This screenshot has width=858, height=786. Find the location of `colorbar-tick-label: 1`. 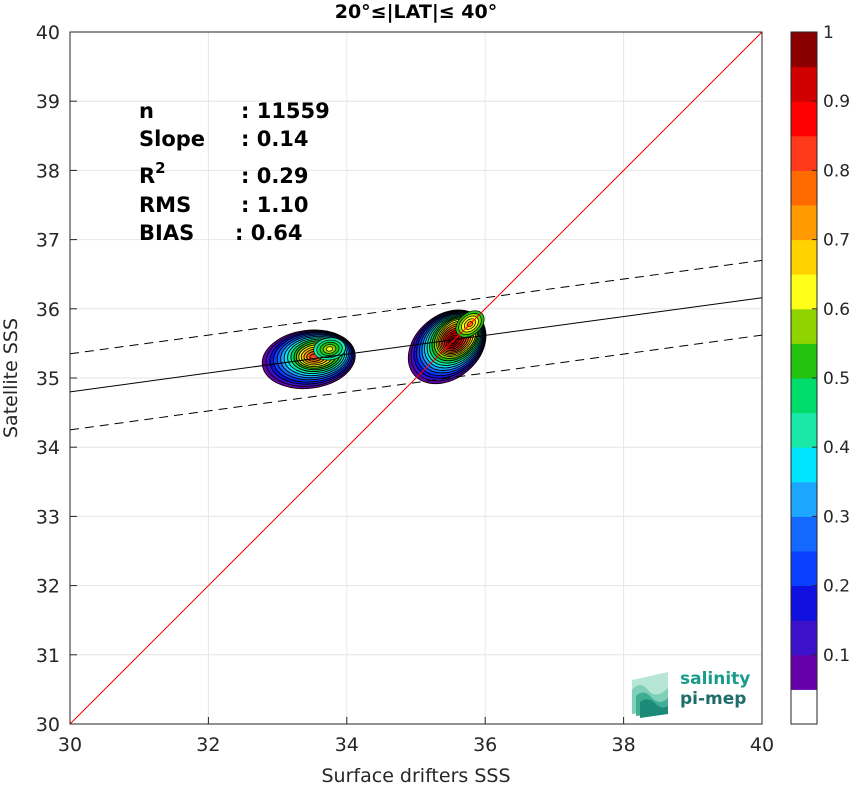

colorbar-tick-label: 1 is located at coordinates (828, 33).